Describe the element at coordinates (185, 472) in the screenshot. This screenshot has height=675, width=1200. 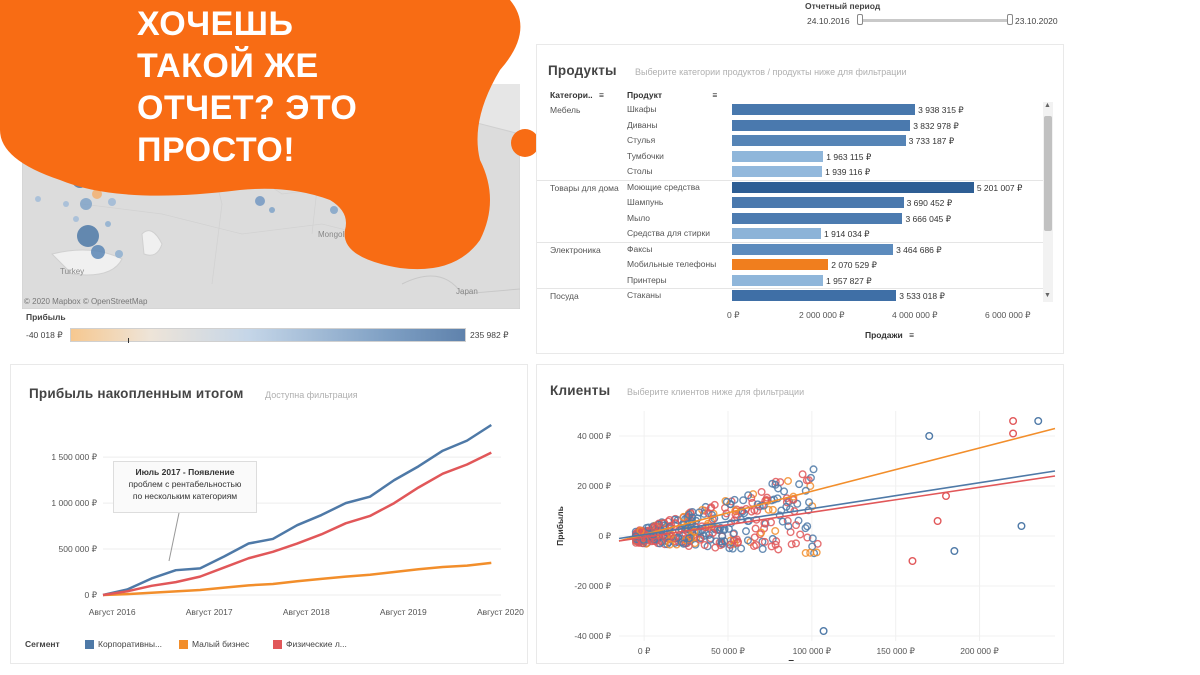
I see `annotation-line-1: Июль 2017 - Появление` at that location.